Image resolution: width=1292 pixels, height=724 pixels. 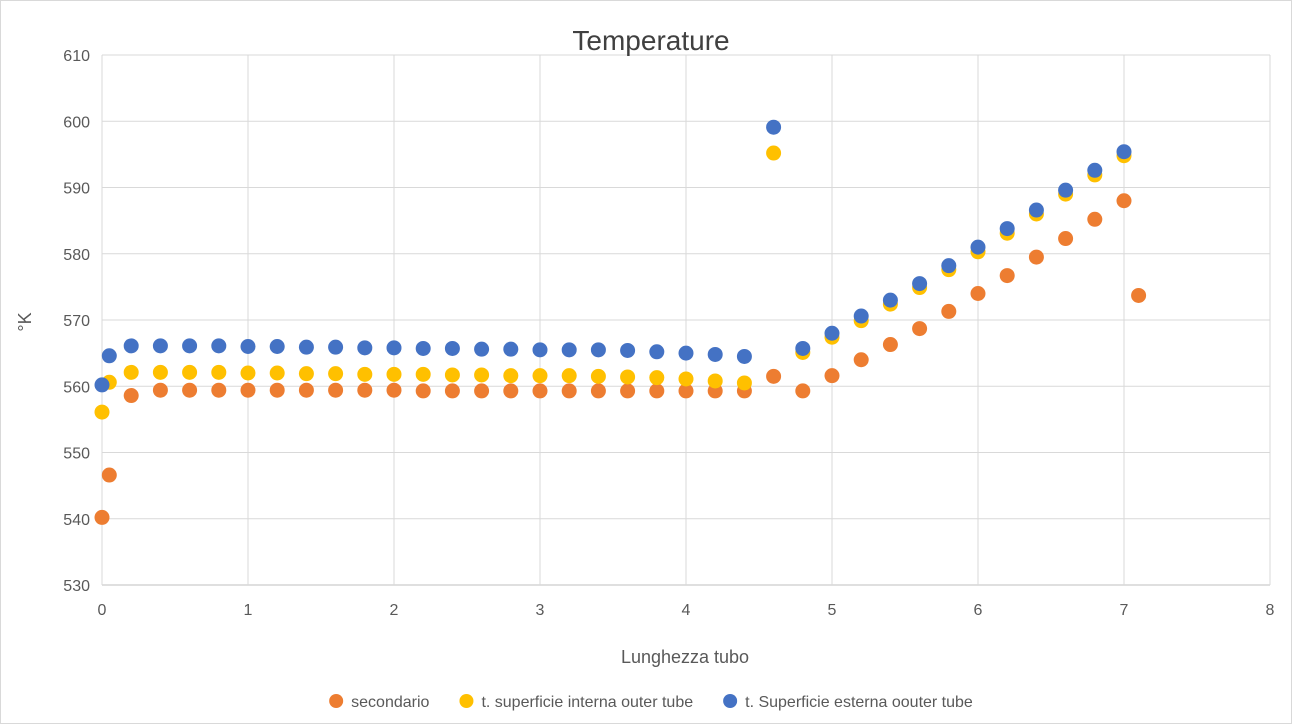 What do you see at coordinates (76, 454) in the screenshot?
I see `y-tick-label: 550` at bounding box center [76, 454].